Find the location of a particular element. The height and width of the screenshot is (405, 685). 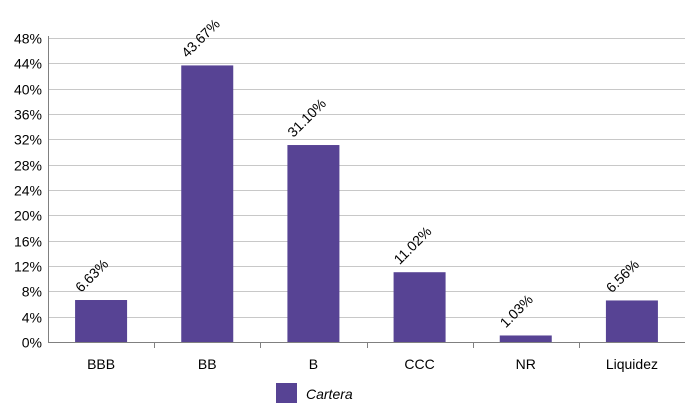

data-label: 31.10% is located at coordinates (306, 117).